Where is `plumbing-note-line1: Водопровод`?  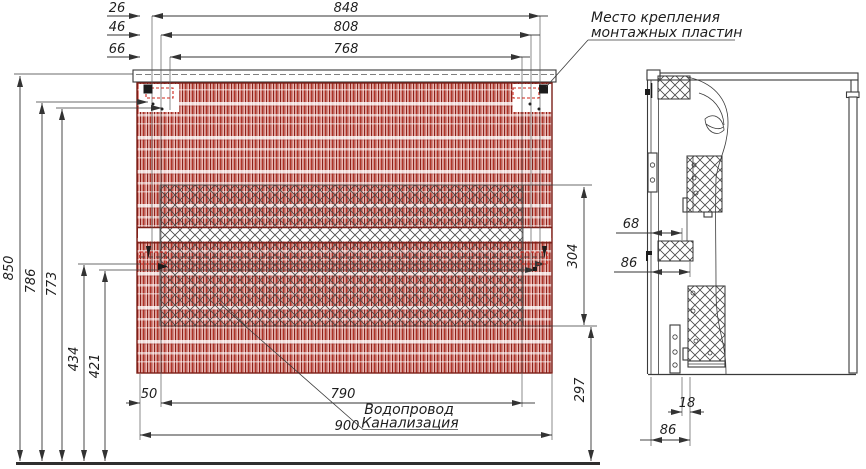
plumbing-note-line1: Водопровод is located at coordinates (409, 410).